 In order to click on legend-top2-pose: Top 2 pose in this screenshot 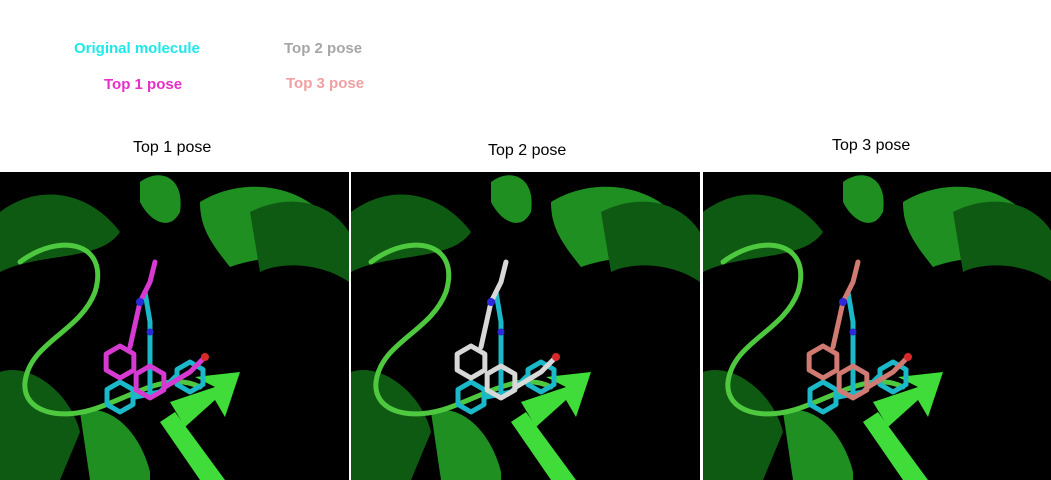, I will do `click(323, 48)`.